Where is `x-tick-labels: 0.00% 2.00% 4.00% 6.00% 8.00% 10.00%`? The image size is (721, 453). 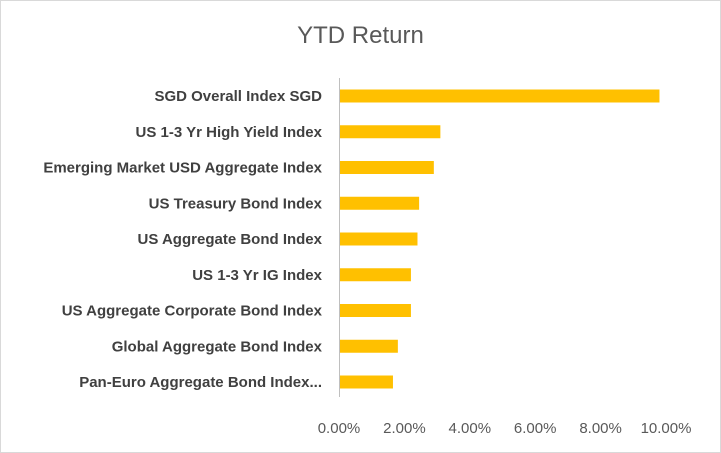
x-tick-labels: 0.00% 2.00% 4.00% 6.00% 8.00% 10.00% is located at coordinates (505, 428).